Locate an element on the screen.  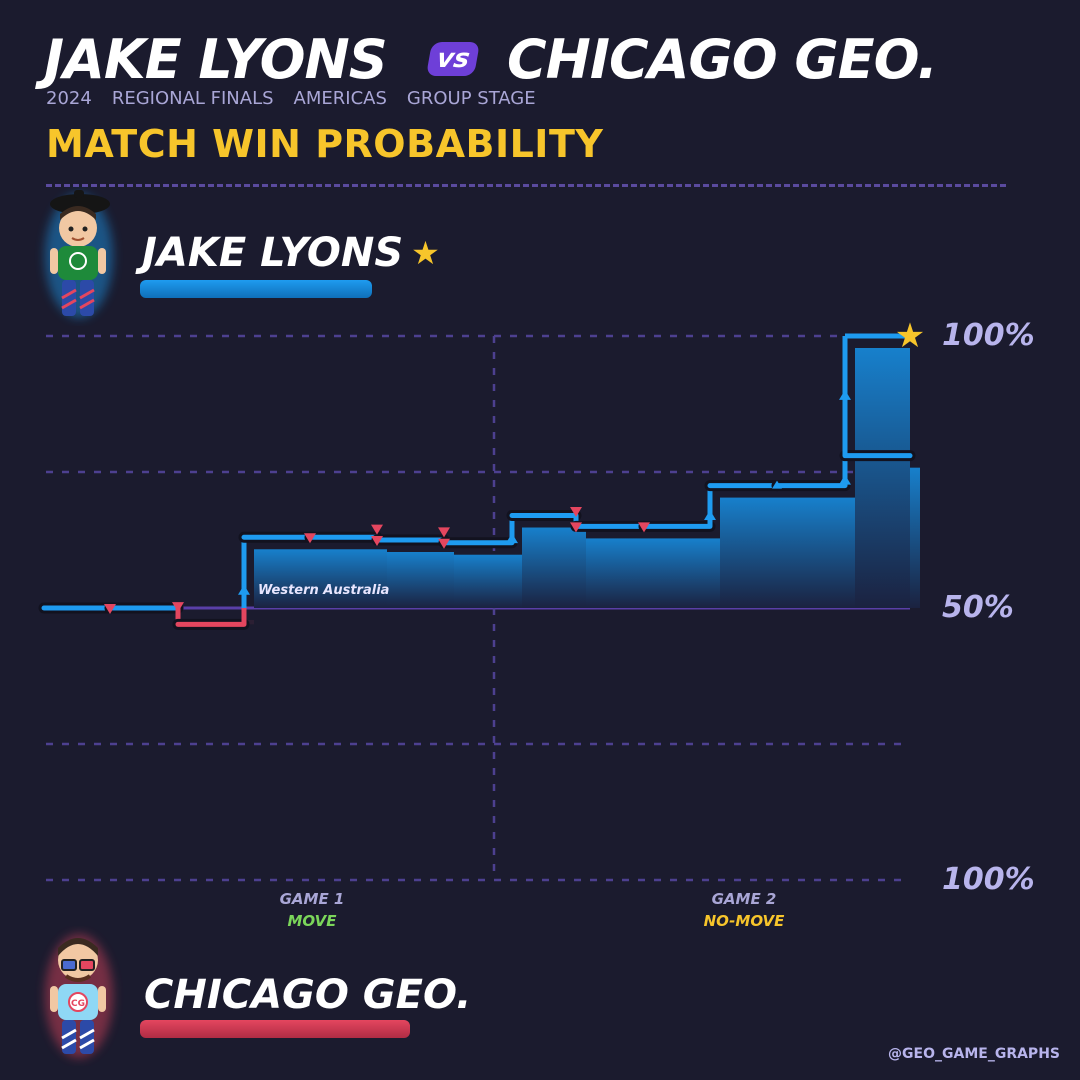
annotation-label: Western Australia is located at coordinates (323, 590).